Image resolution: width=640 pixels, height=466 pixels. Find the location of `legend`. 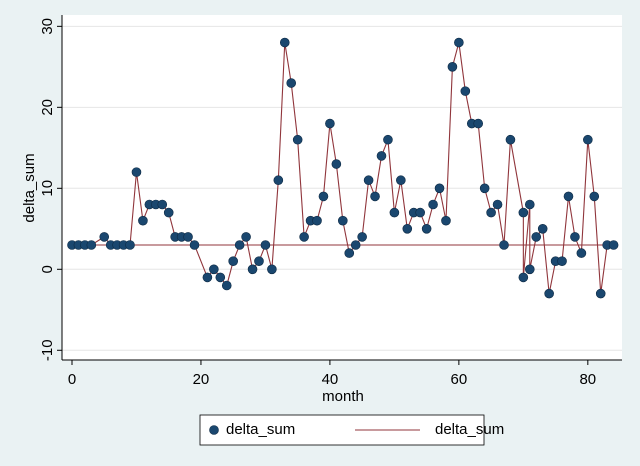

legend is located at coordinates (342, 430).